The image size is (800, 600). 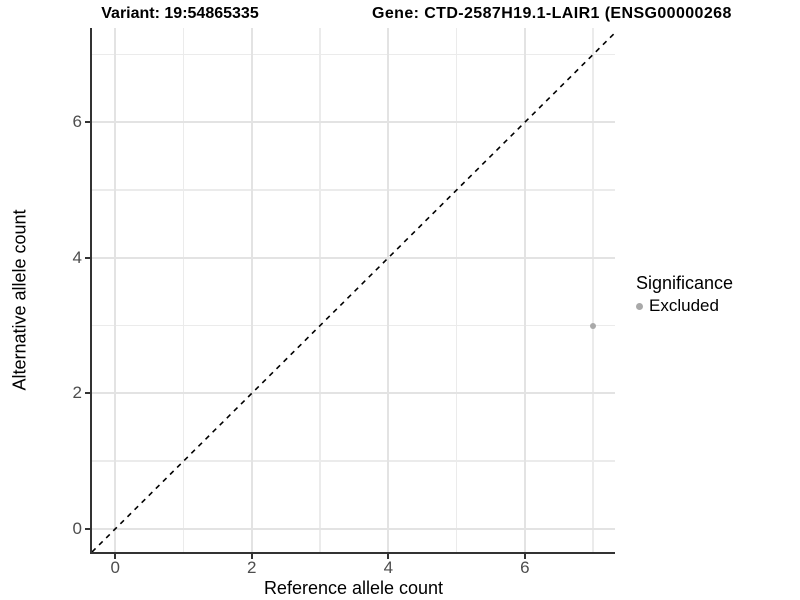 What do you see at coordinates (252, 567) in the screenshot?
I see `x-tick-label: 2` at bounding box center [252, 567].